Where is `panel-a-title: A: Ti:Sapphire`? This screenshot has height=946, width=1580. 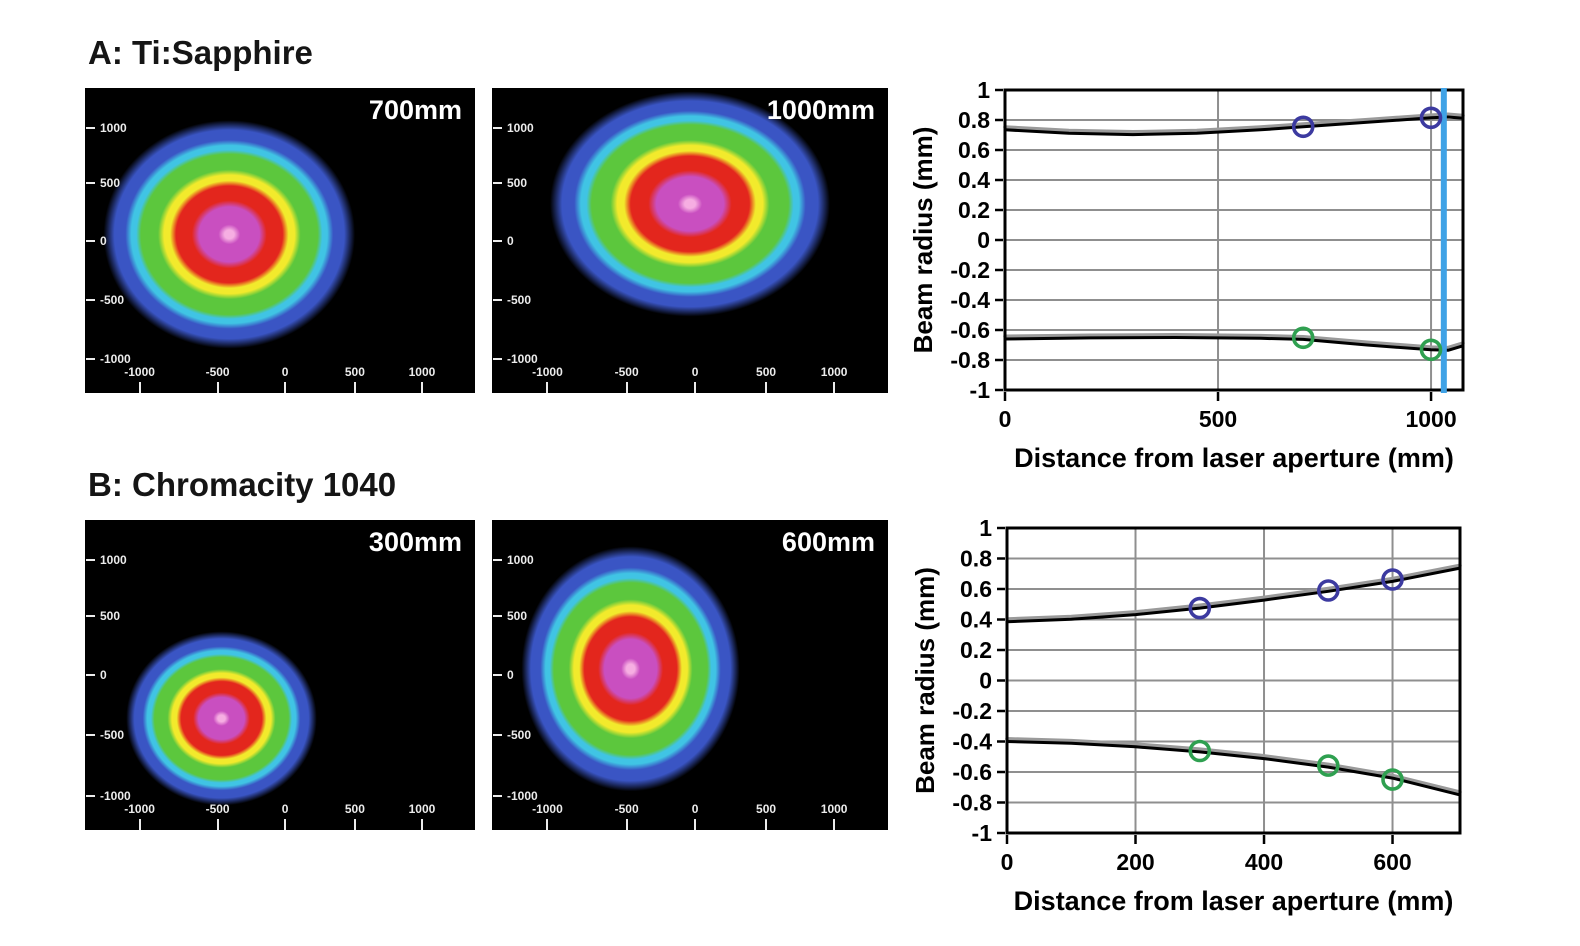
panel-a-title: A: Ti:Sapphire is located at coordinates (200, 52).